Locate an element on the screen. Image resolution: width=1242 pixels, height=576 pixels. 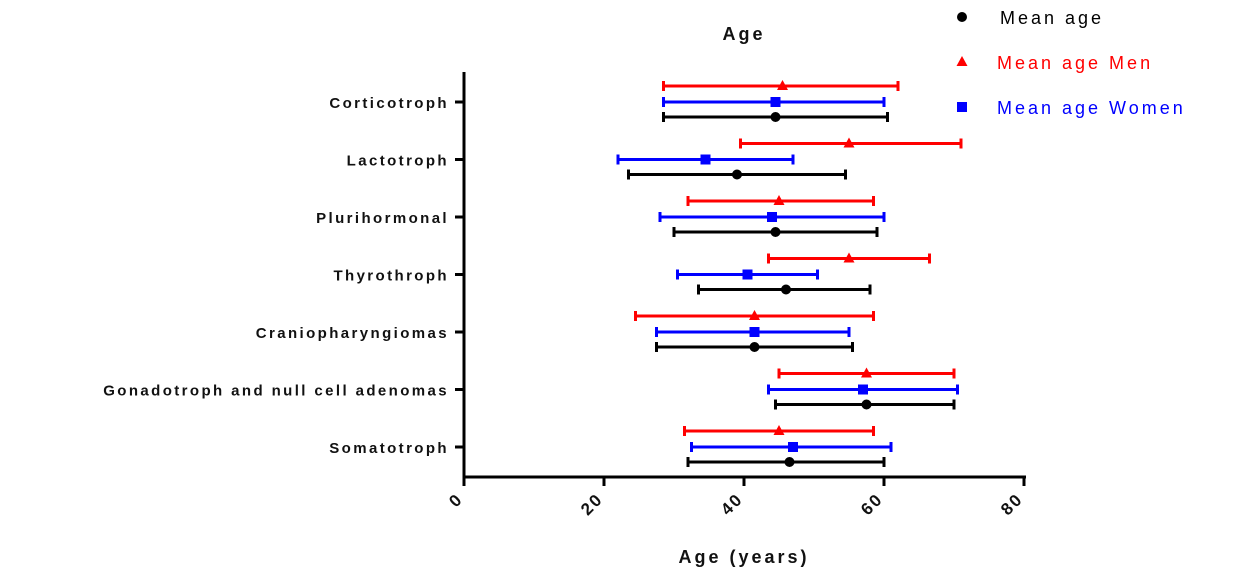
category-label: Gonadotroph and null cell adenomas is located at coordinates (276, 391).